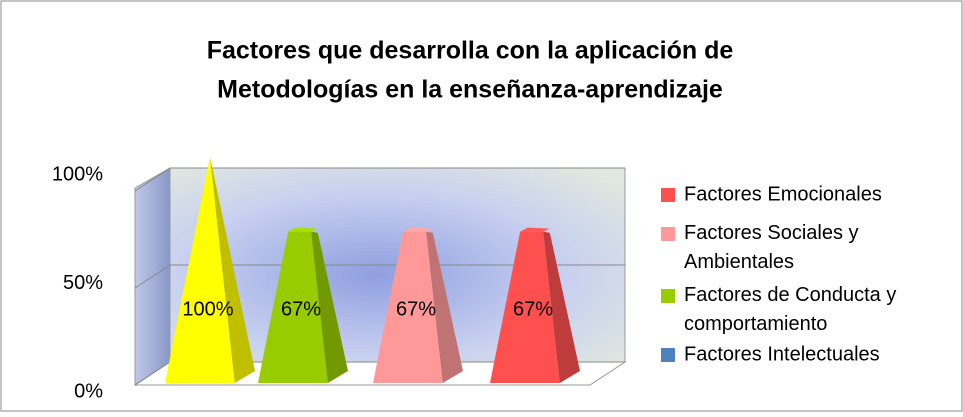 The height and width of the screenshot is (417, 963). I want to click on y-tick-label: 100%, so click(77, 174).